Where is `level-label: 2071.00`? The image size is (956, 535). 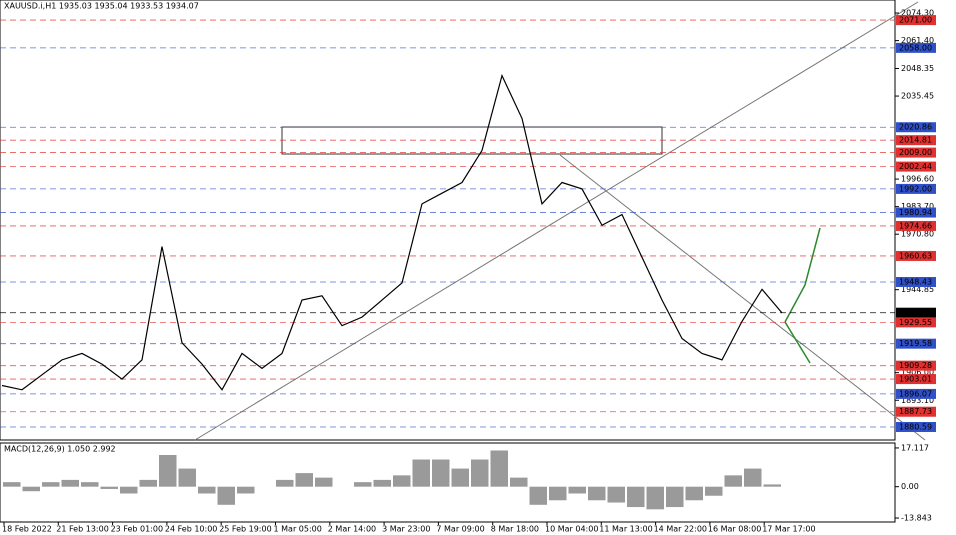
level-label: 2071.00 is located at coordinates (915, 20).